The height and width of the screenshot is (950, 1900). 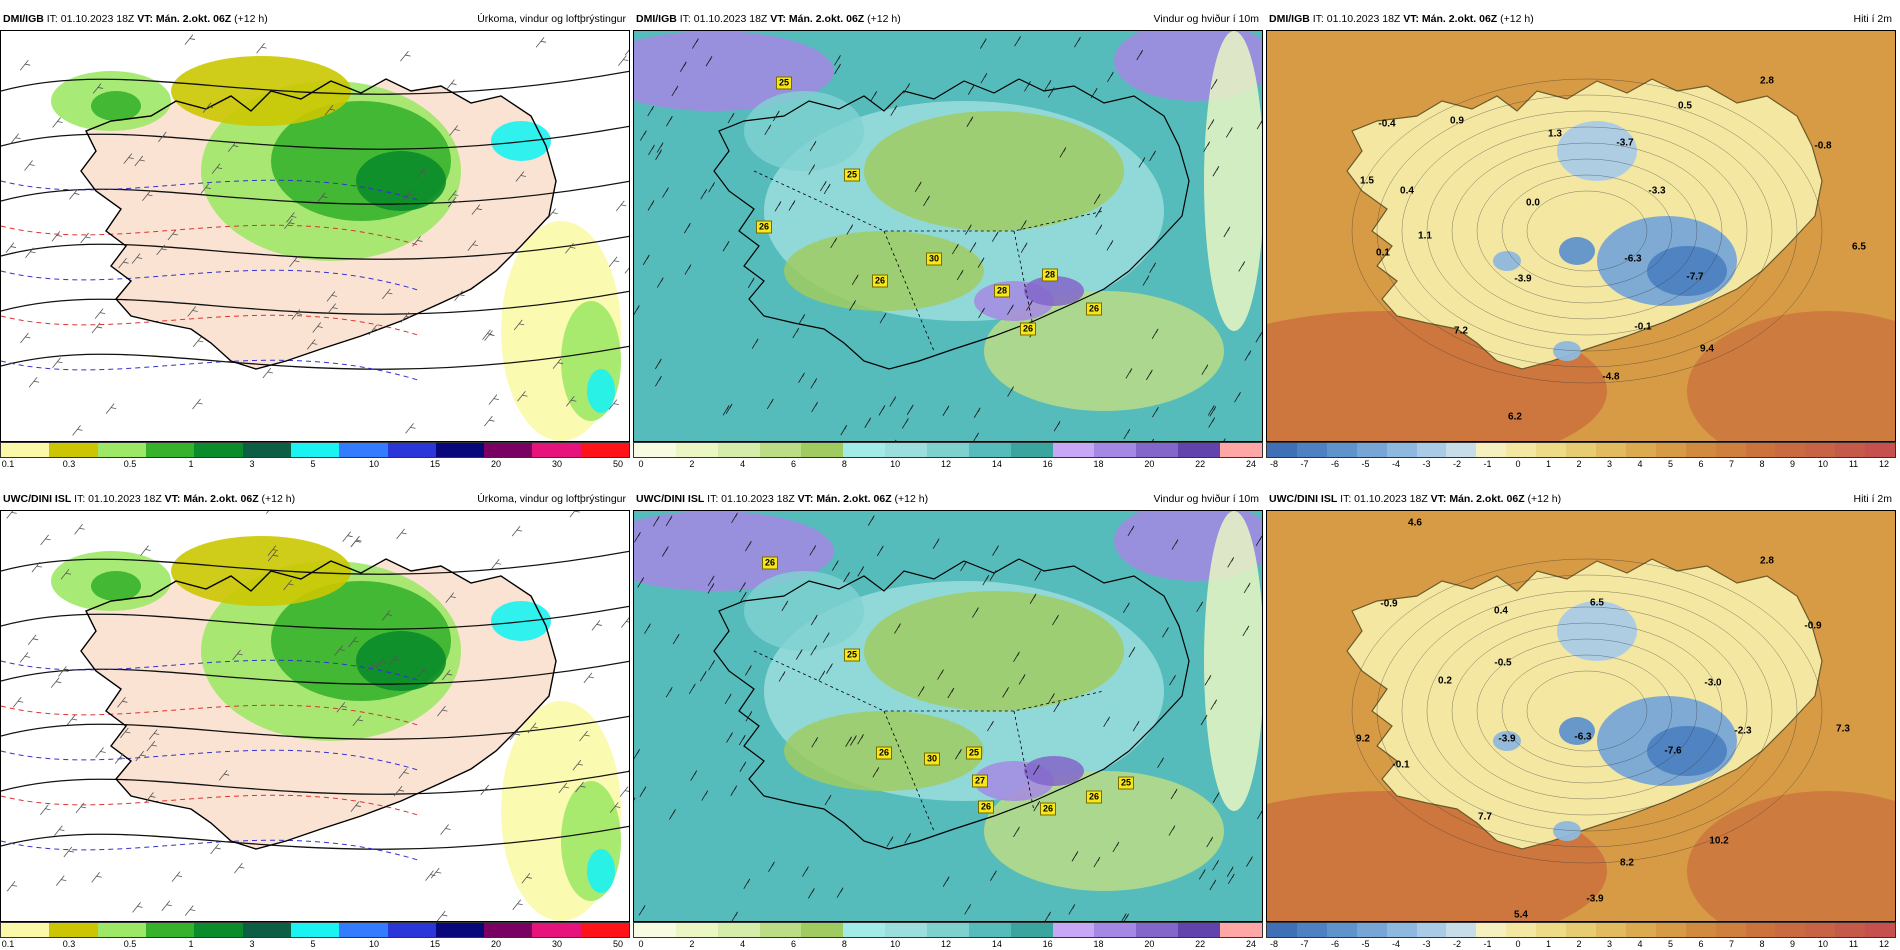 I want to click on legend-tick-label: 4, so click(x=743, y=944).